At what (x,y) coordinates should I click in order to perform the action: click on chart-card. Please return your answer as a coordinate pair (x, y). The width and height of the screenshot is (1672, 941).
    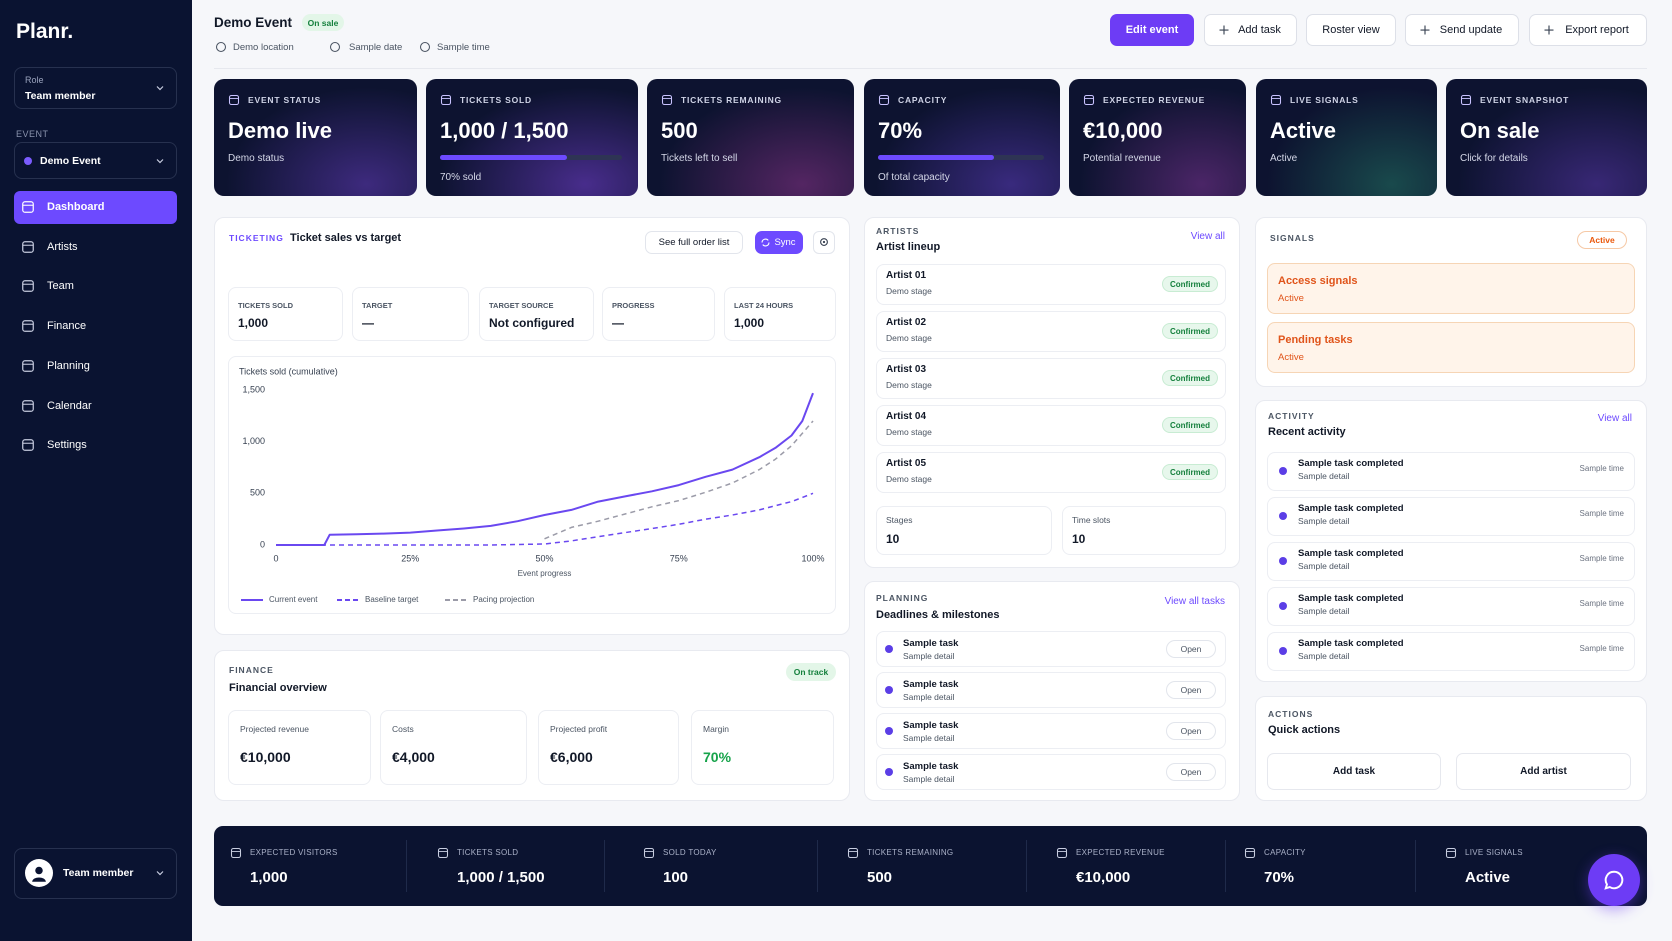
    Looking at the image, I should click on (532, 485).